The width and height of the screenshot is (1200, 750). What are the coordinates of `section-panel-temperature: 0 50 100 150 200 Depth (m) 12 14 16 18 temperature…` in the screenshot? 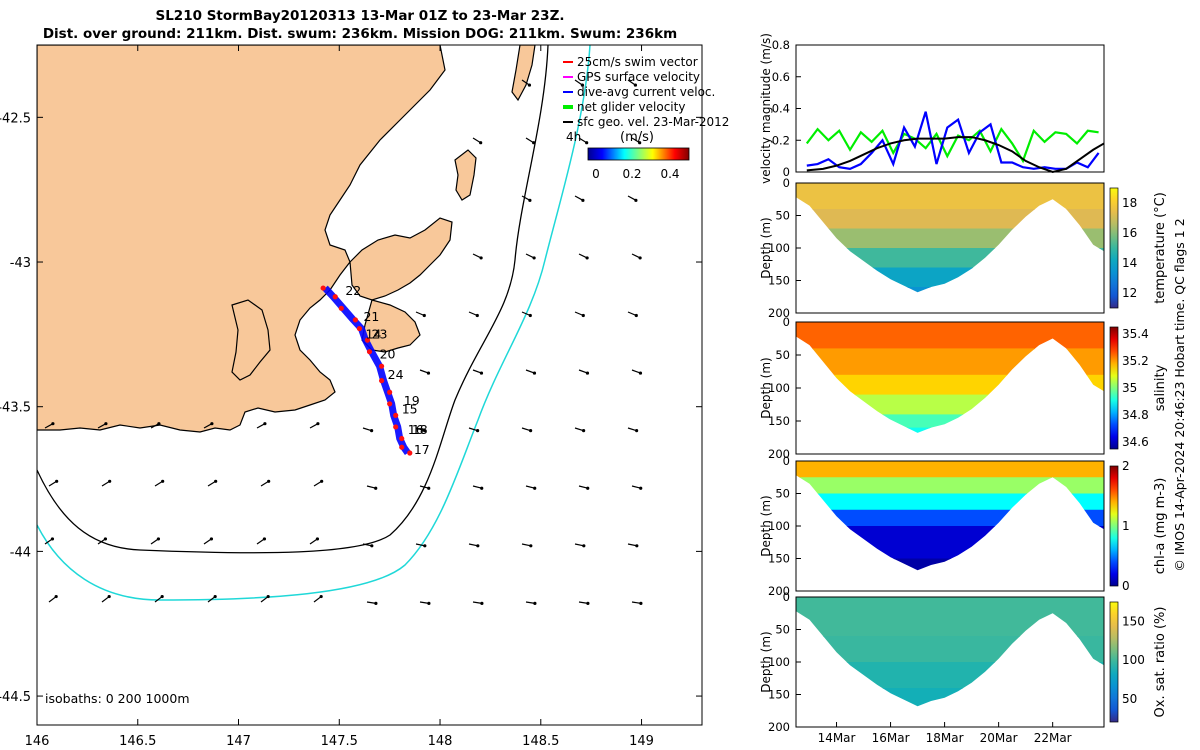 It's located at (963, 248).